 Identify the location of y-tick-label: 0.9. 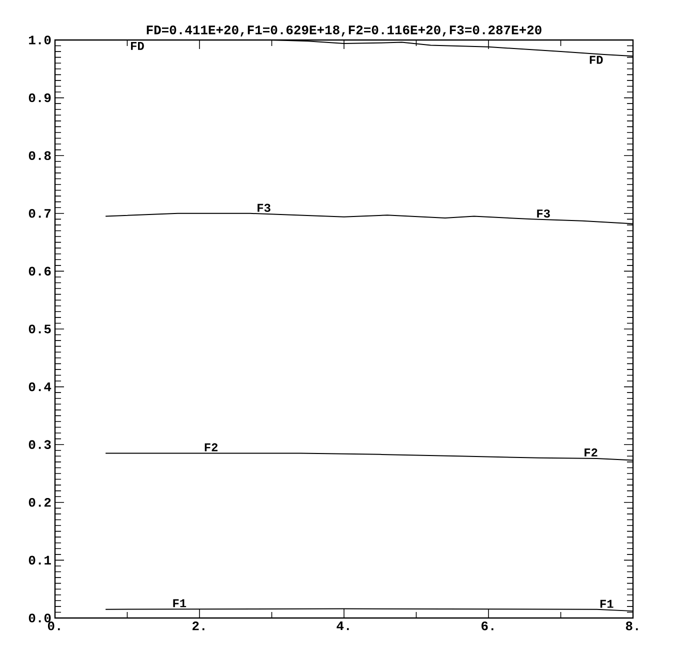
(39, 97).